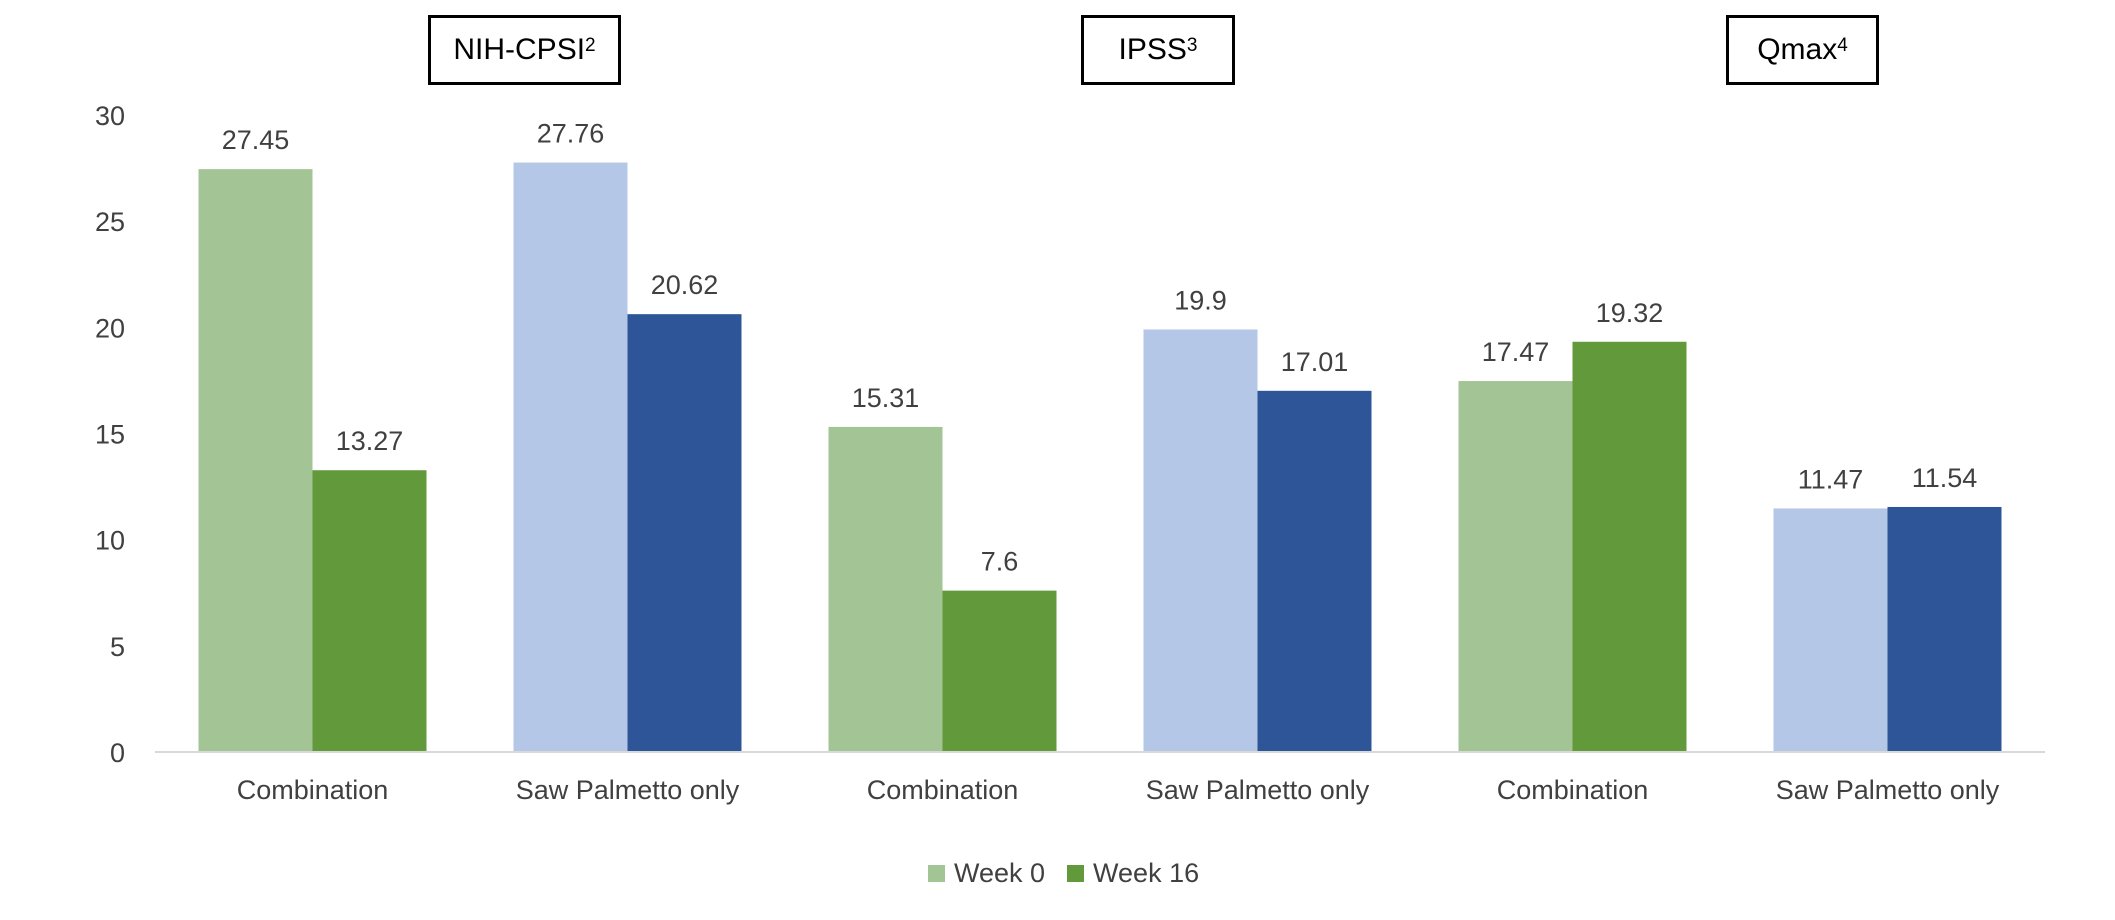 The width and height of the screenshot is (2115, 920). I want to click on legend: Week 0 Week 16, so click(1074, 873).